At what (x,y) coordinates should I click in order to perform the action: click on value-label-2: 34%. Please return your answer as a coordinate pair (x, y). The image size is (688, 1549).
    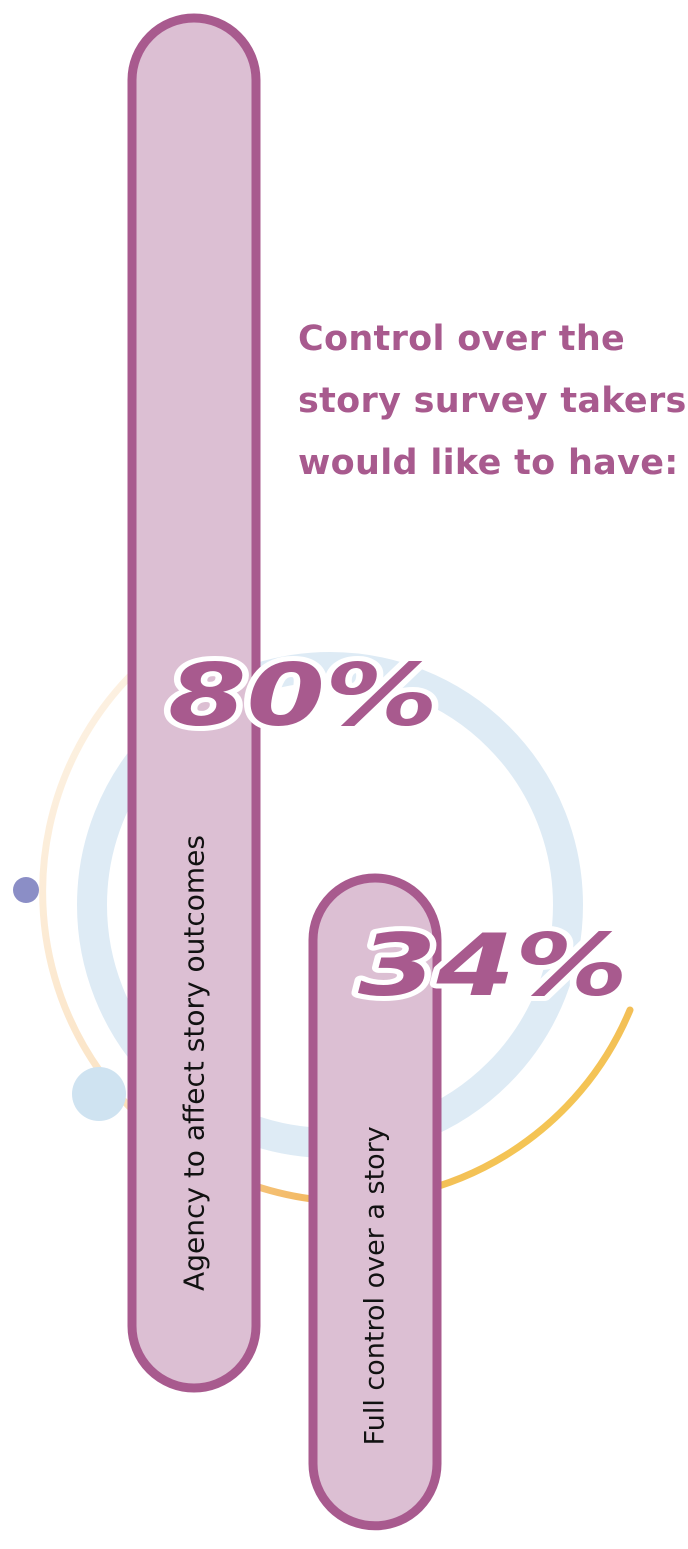
    Looking at the image, I should click on (493, 966).